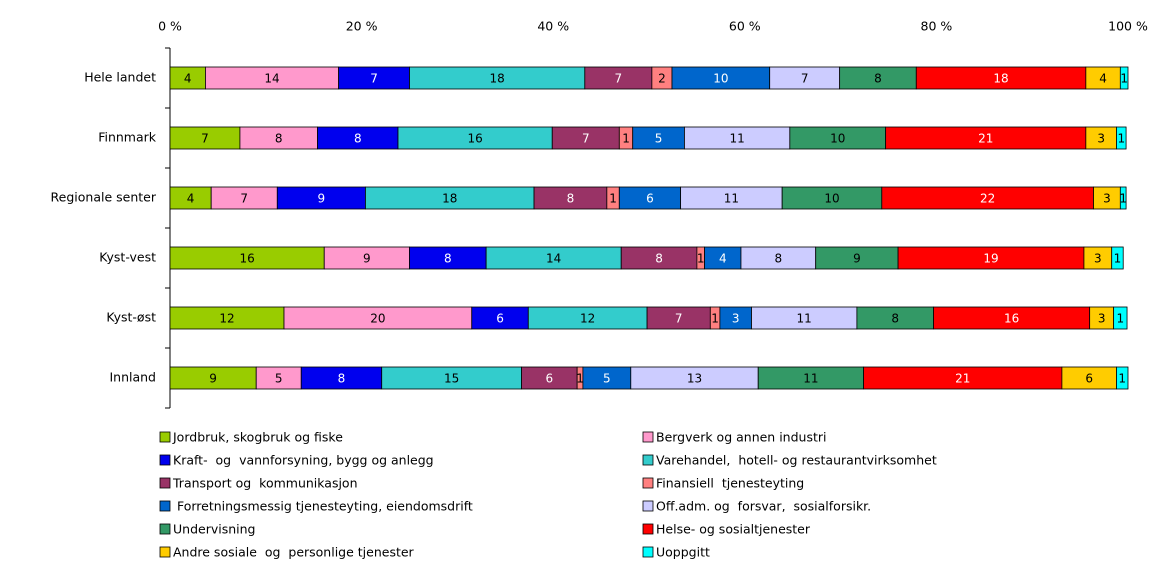  Describe the element at coordinates (265, 483) in the screenshot. I see `legend-label: Transport og kommunikasjon` at that location.